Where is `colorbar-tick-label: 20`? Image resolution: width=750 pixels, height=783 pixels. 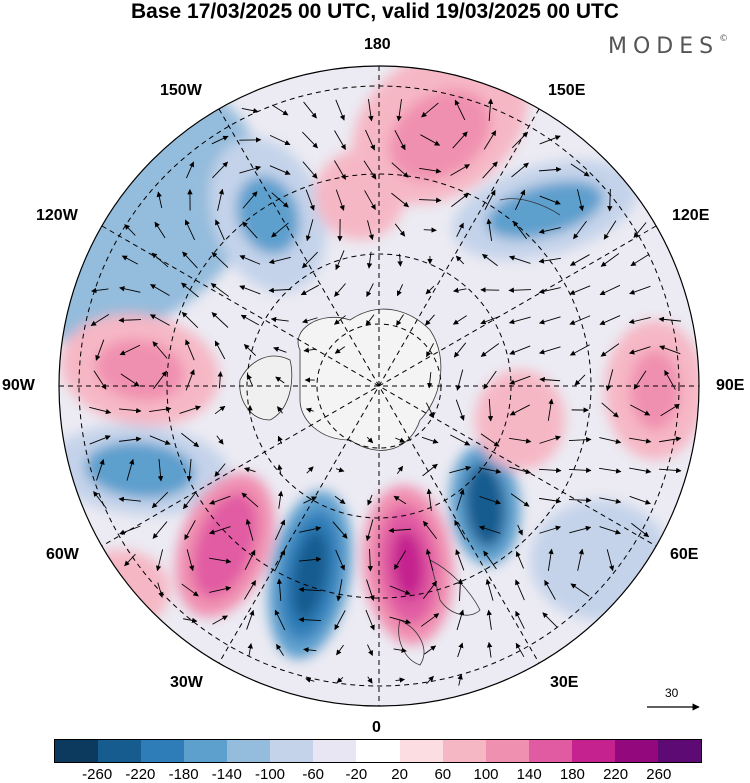 colorbar-tick-label: 20 is located at coordinates (399, 774).